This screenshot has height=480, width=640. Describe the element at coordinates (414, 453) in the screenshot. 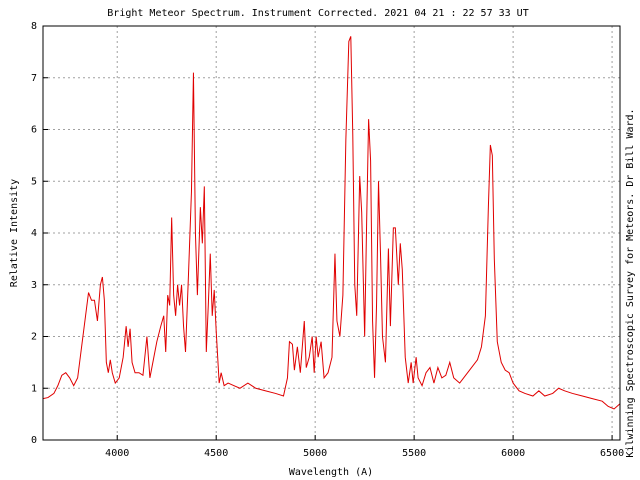

I see `x-tick-label: 5500` at that location.